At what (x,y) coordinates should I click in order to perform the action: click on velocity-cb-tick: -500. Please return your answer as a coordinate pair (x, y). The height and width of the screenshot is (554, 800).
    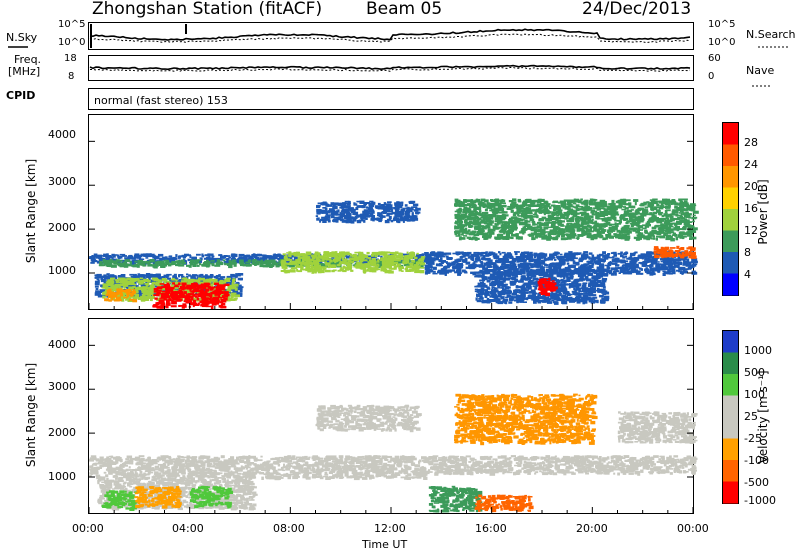
    Looking at the image, I should click on (756, 482).